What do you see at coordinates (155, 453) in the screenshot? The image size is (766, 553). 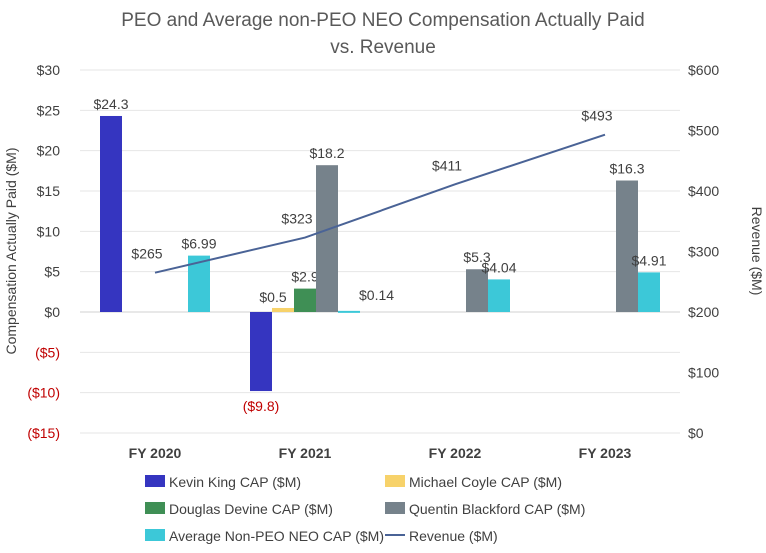 I see `x-tick-label: FY 2020` at bounding box center [155, 453].